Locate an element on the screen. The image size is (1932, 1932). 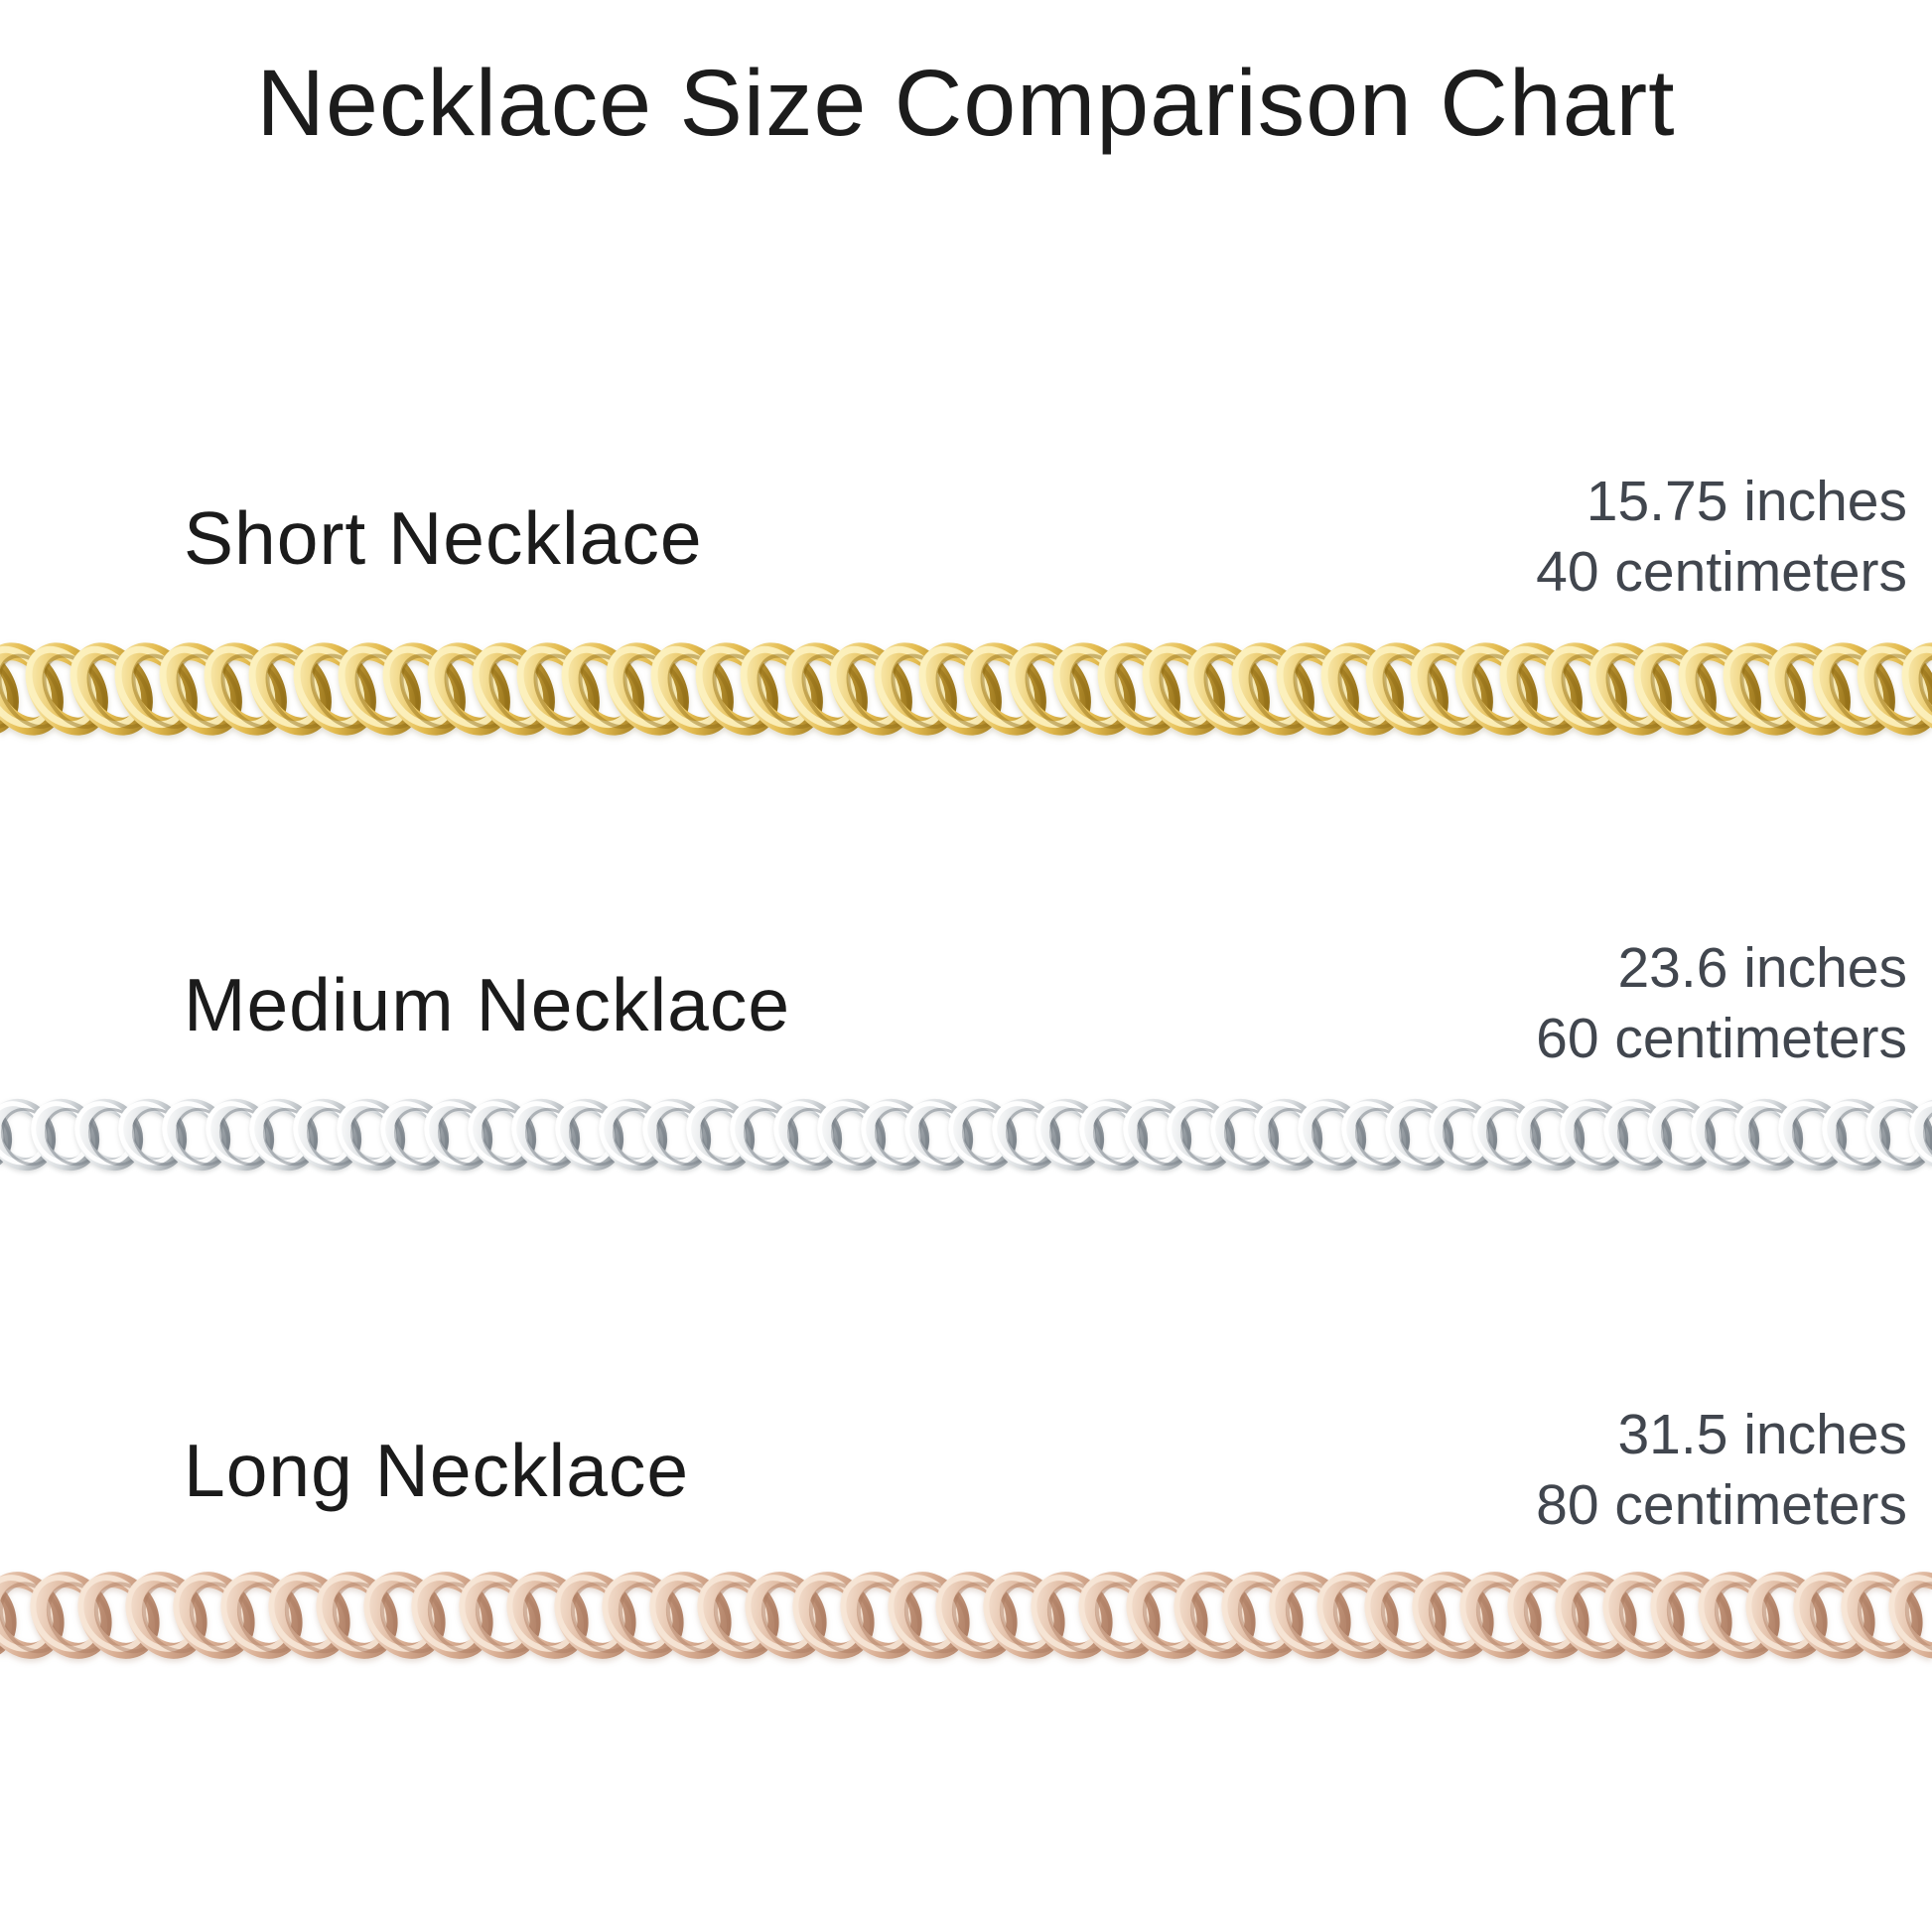
long-necklace-label: Long Necklace is located at coordinates (437, 1470).